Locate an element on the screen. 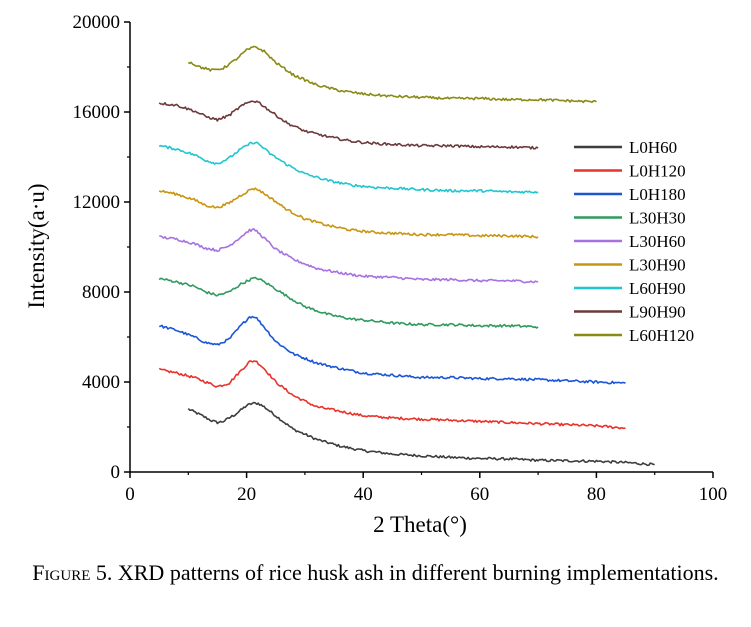 The width and height of the screenshot is (751, 627). x-tick-label: 80 is located at coordinates (596, 494).